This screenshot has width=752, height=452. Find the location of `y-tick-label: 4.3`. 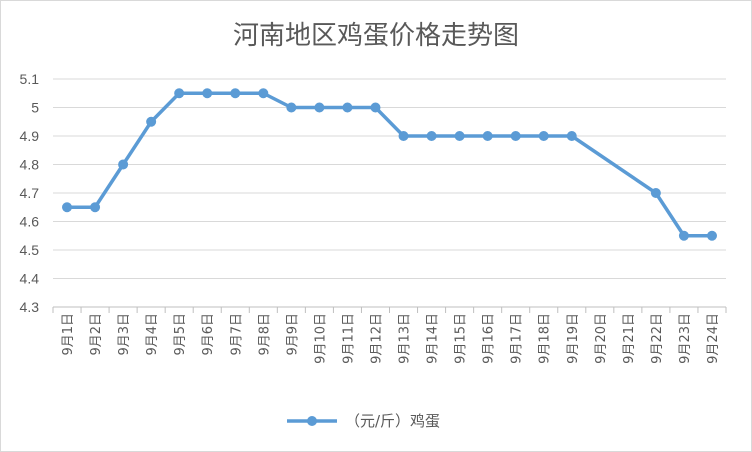

y-tick-label: 4.3 is located at coordinates (30, 307).